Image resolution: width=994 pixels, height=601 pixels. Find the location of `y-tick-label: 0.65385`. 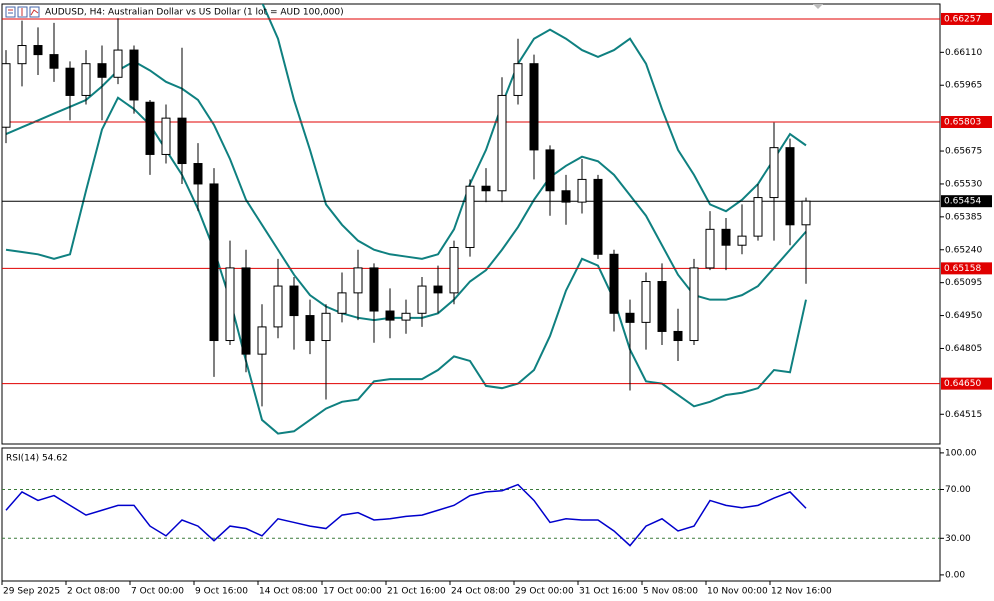

y-tick-label: 0.65385 is located at coordinates (963, 217).